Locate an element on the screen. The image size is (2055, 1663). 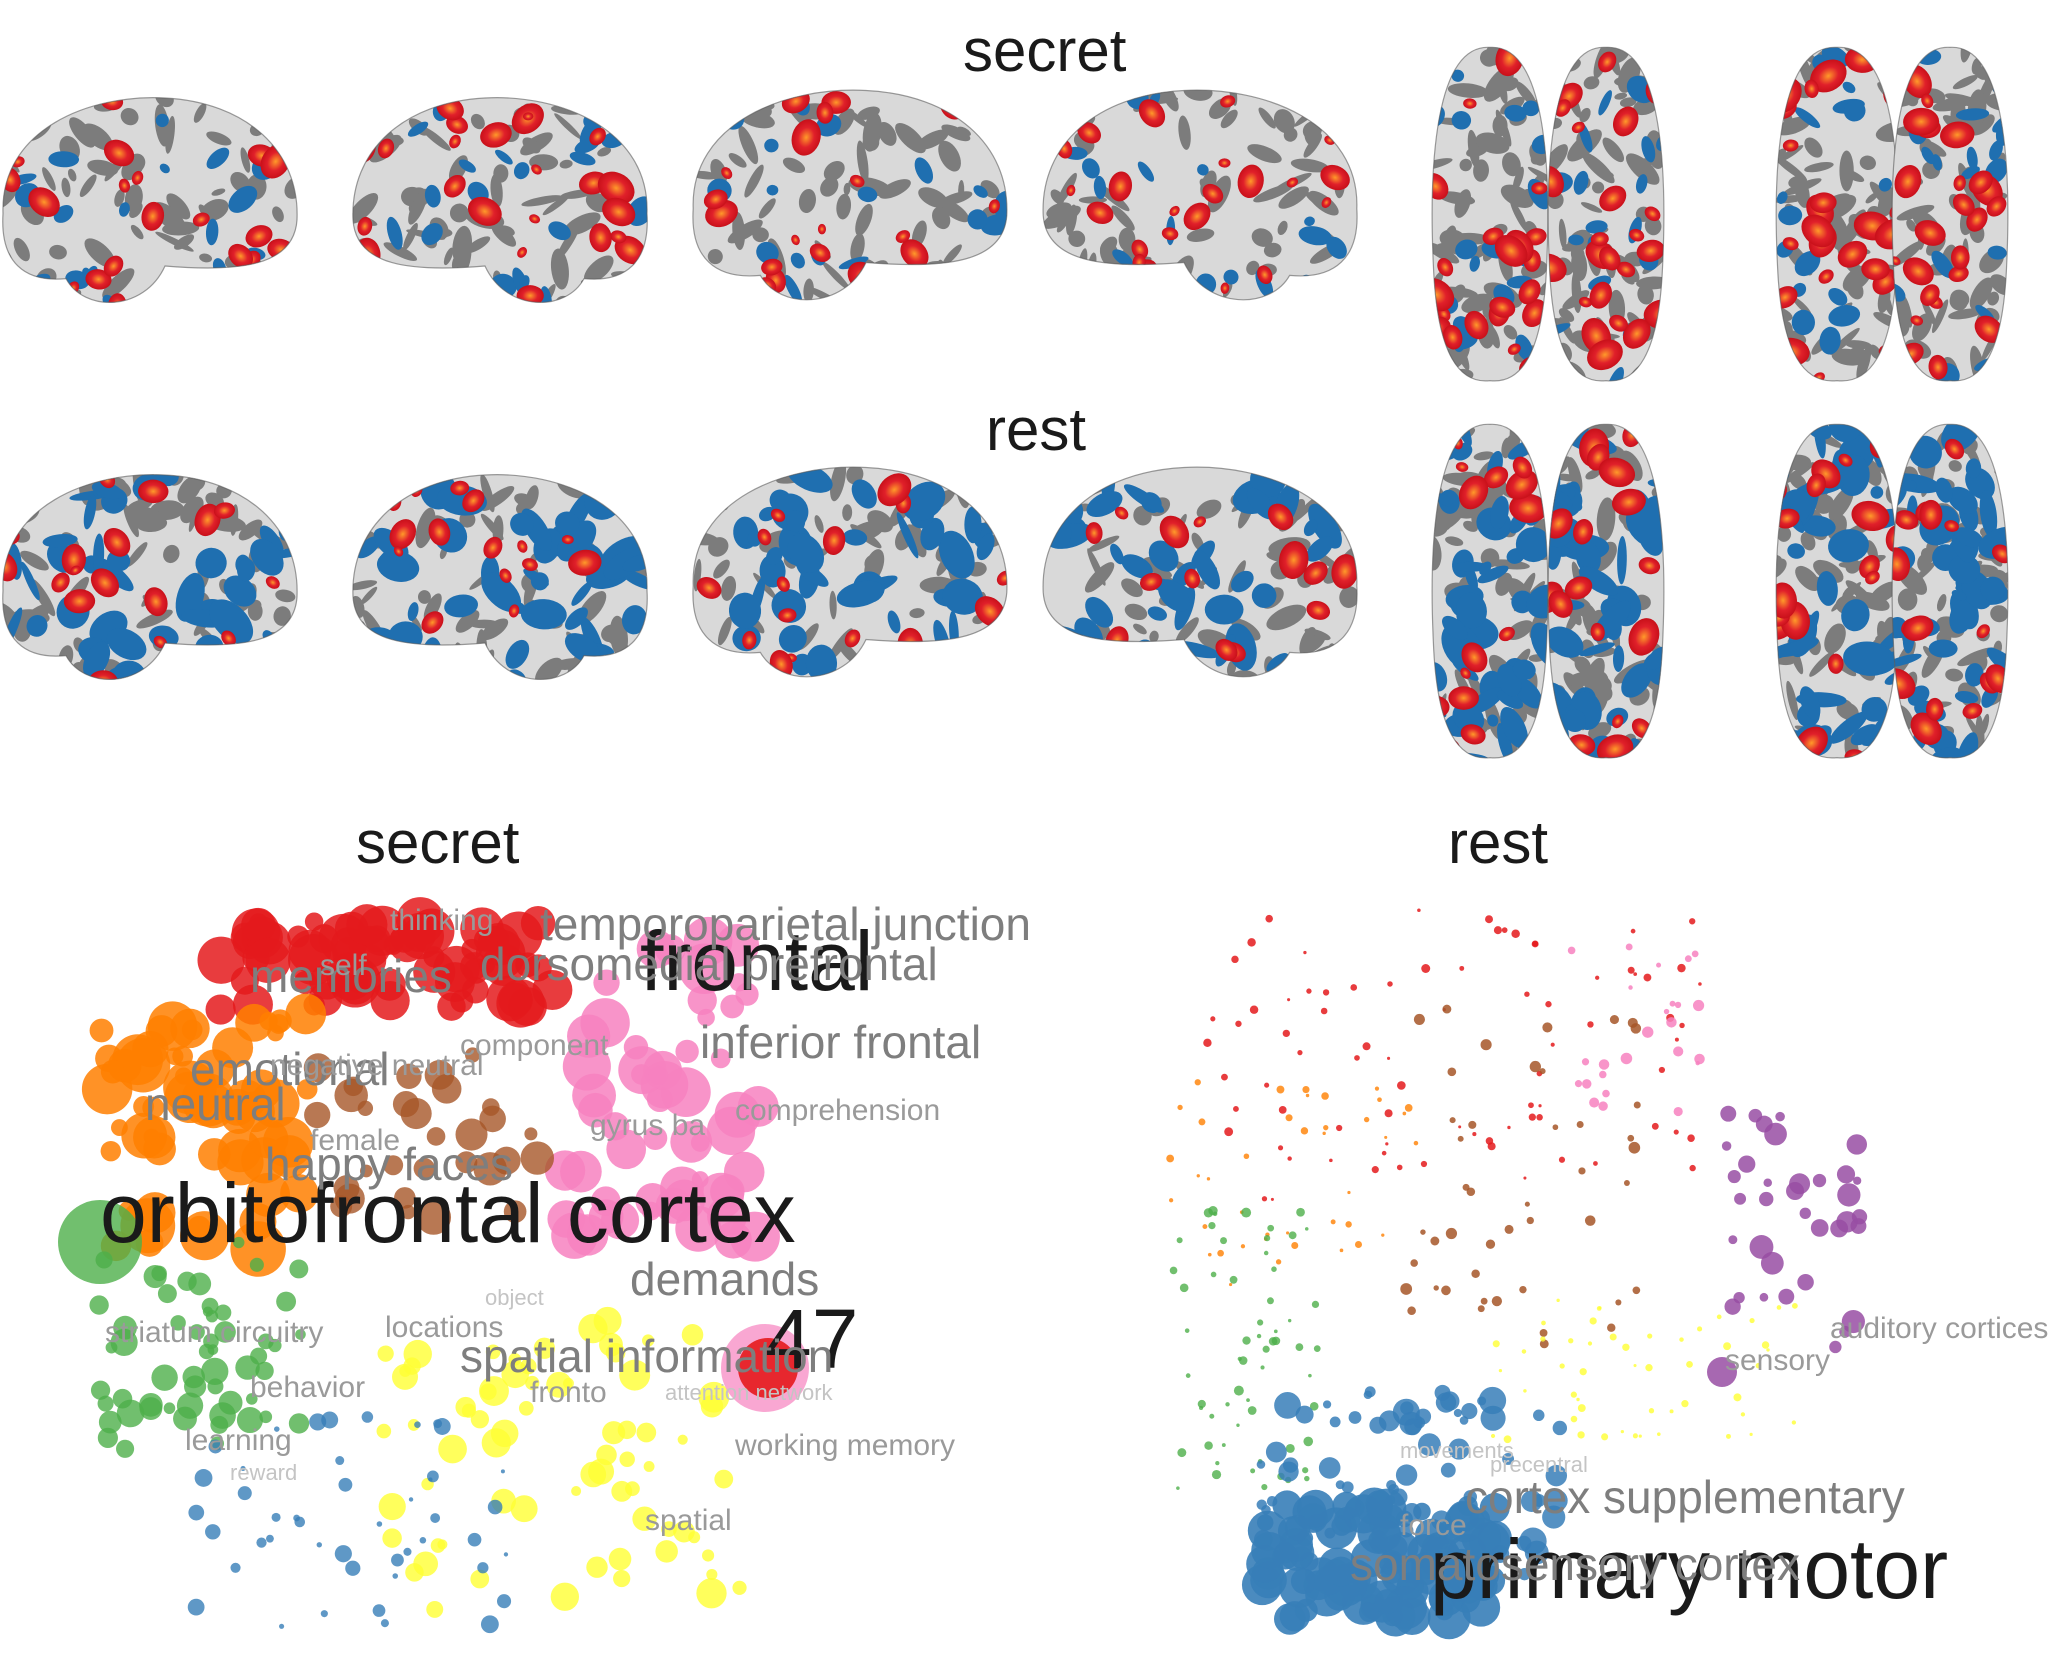
word-label: neutral is located at coordinates (215, 1104).